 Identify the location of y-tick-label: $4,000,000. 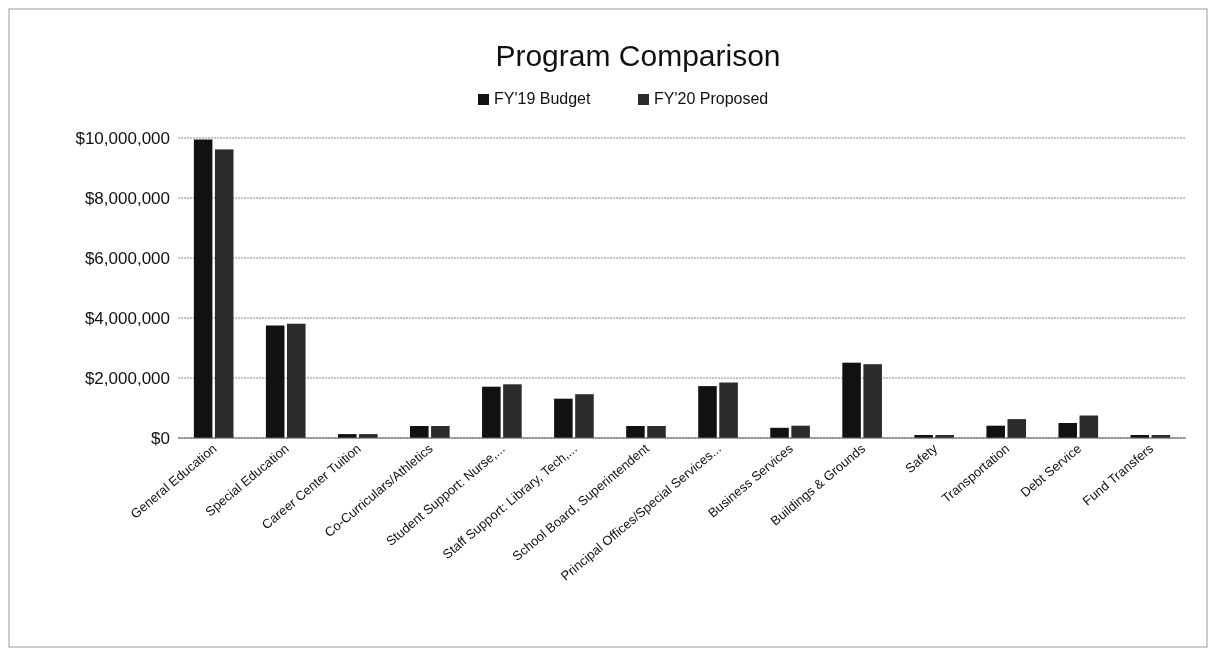
(127, 318).